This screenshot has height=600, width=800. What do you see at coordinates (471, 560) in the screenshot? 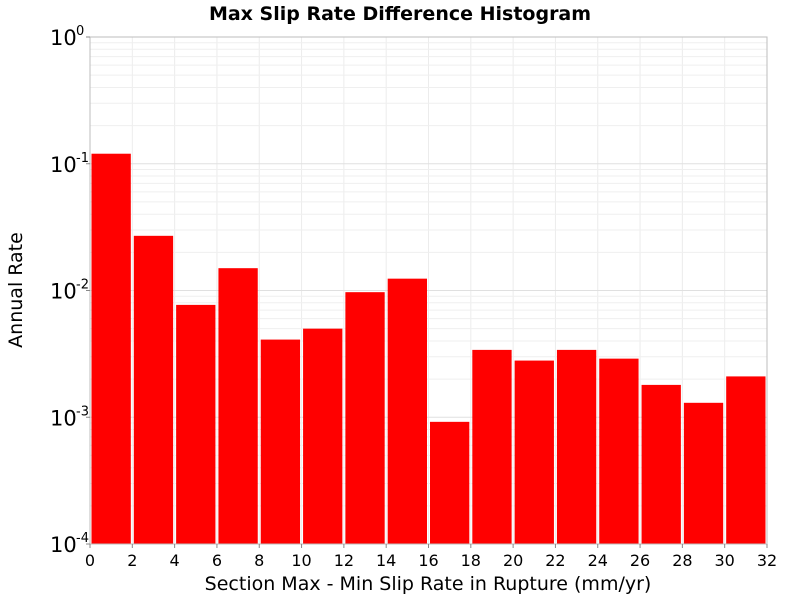
I see `x-tick-label: 18` at bounding box center [471, 560].